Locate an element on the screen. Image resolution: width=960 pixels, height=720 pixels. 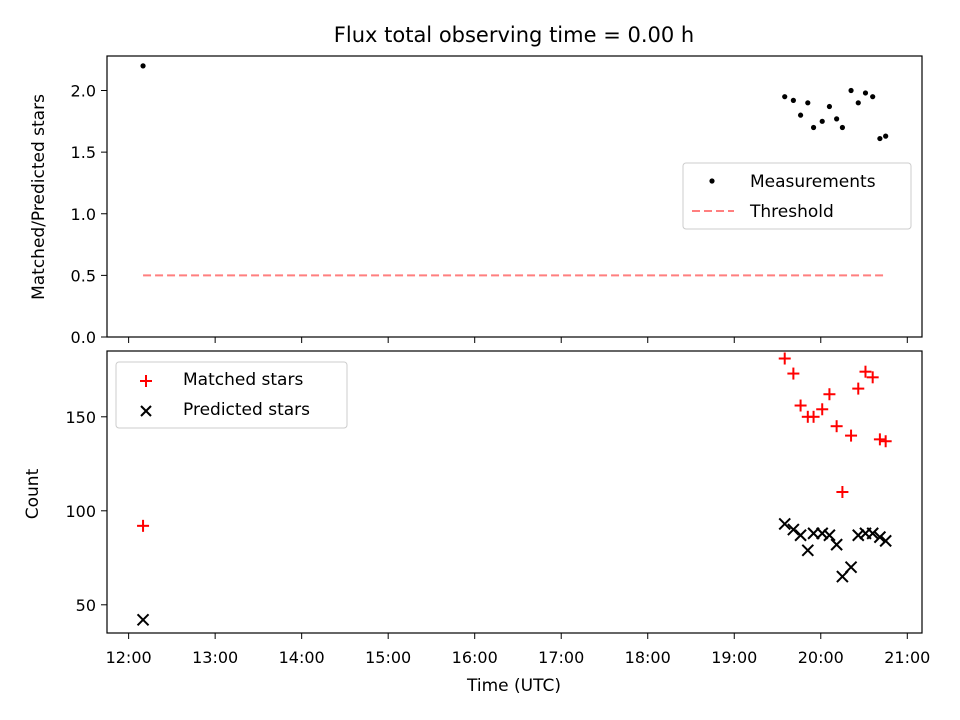
top-legend: Measurements Threshold is located at coordinates (797, 196).